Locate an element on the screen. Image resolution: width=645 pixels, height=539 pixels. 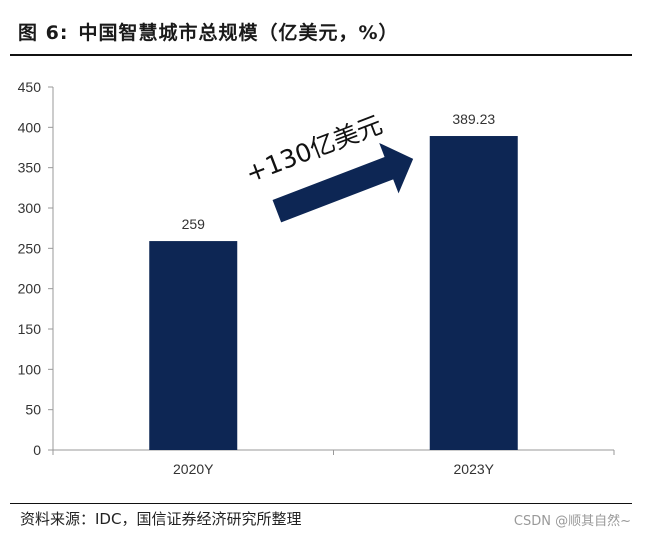
figure-title: 图 6: 中国智慧城市总规模（亿美元，%） is located at coordinates (208, 31).